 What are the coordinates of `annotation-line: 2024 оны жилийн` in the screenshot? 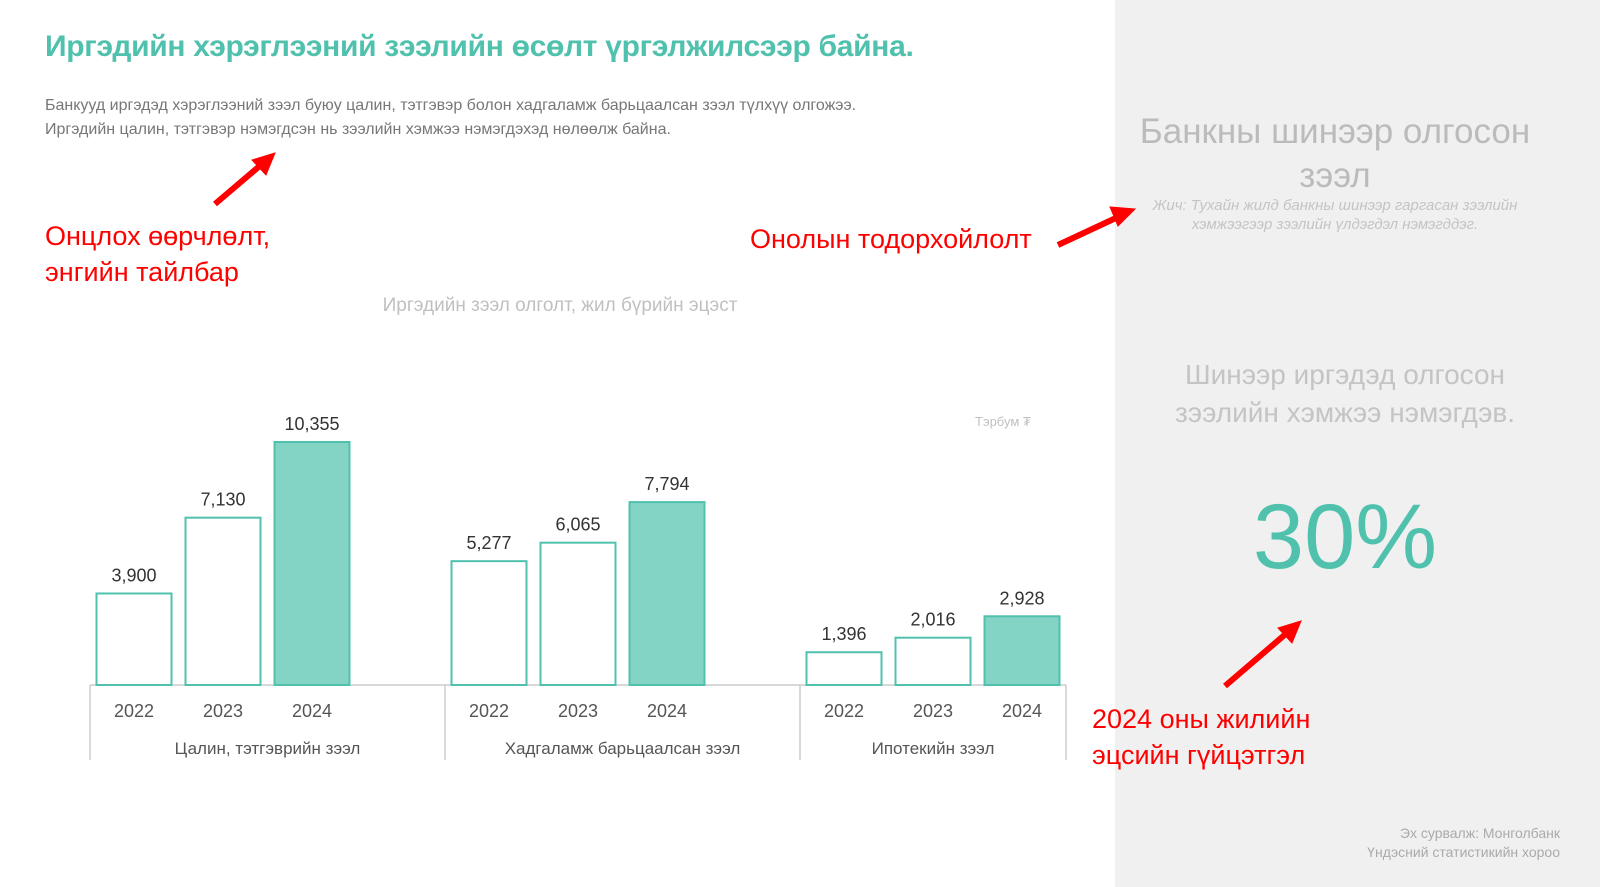 It's located at (1201, 719).